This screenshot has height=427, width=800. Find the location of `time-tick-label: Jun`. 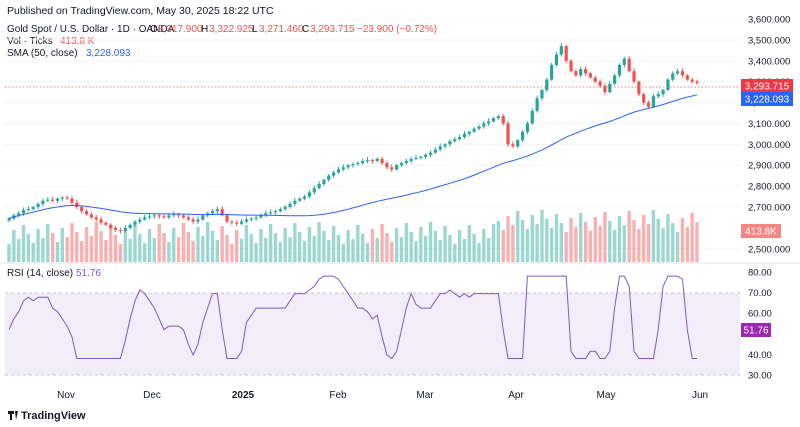

time-tick-label: Jun is located at coordinates (700, 395).